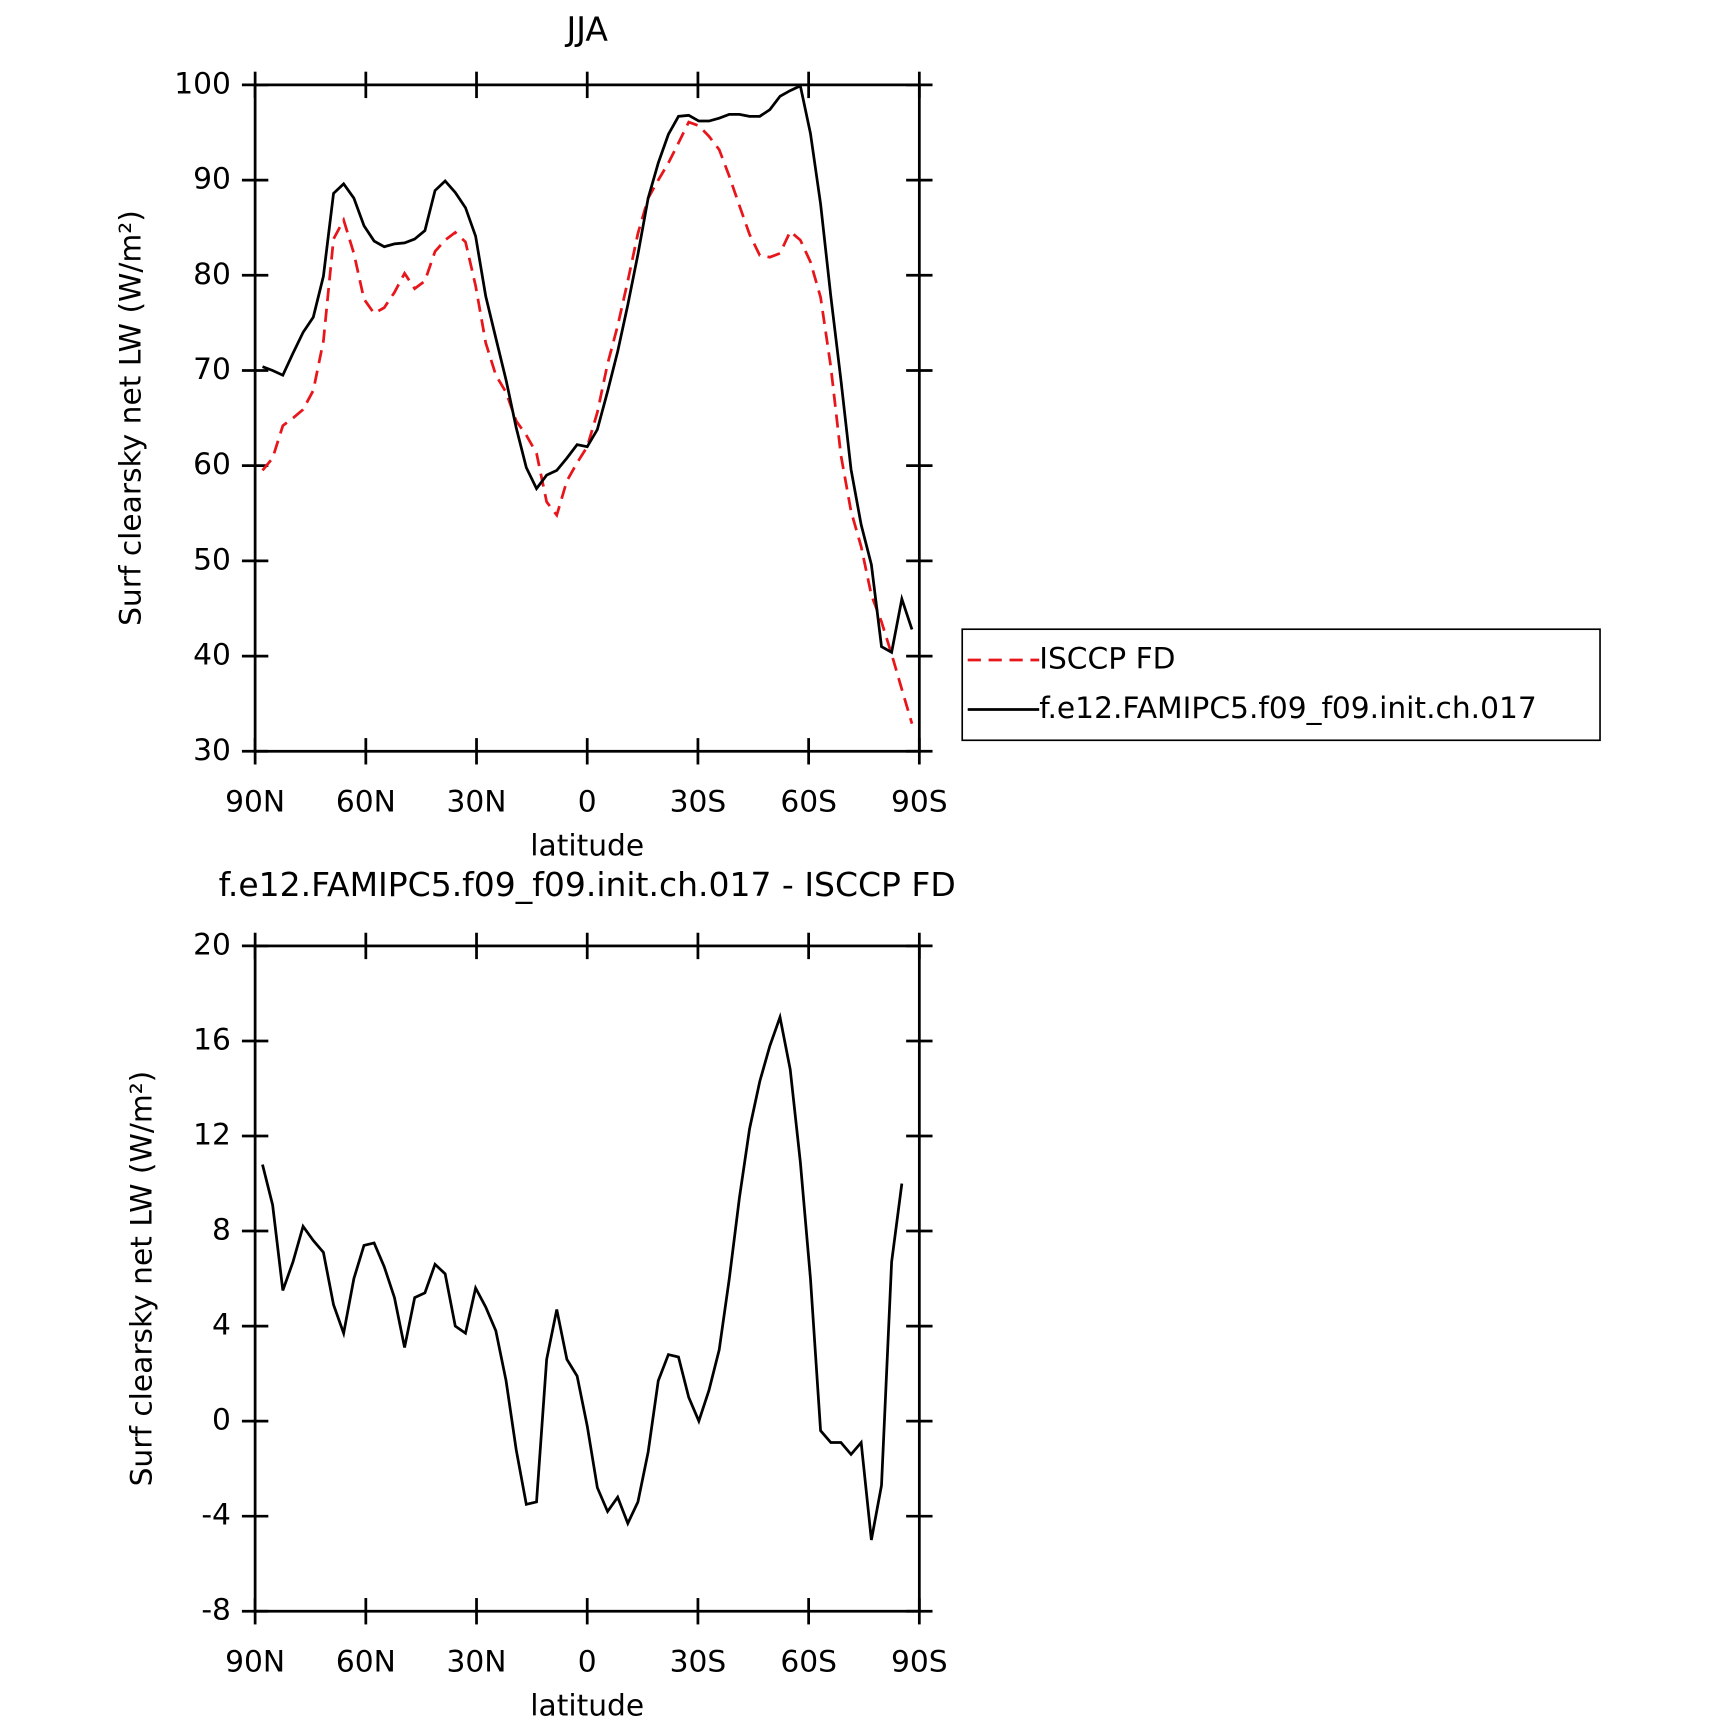  What do you see at coordinates (1288, 708) in the screenshot?
I see `legend-label: f.e12.FAMIPC5.f09_f09.init.ch.017` at bounding box center [1288, 708].